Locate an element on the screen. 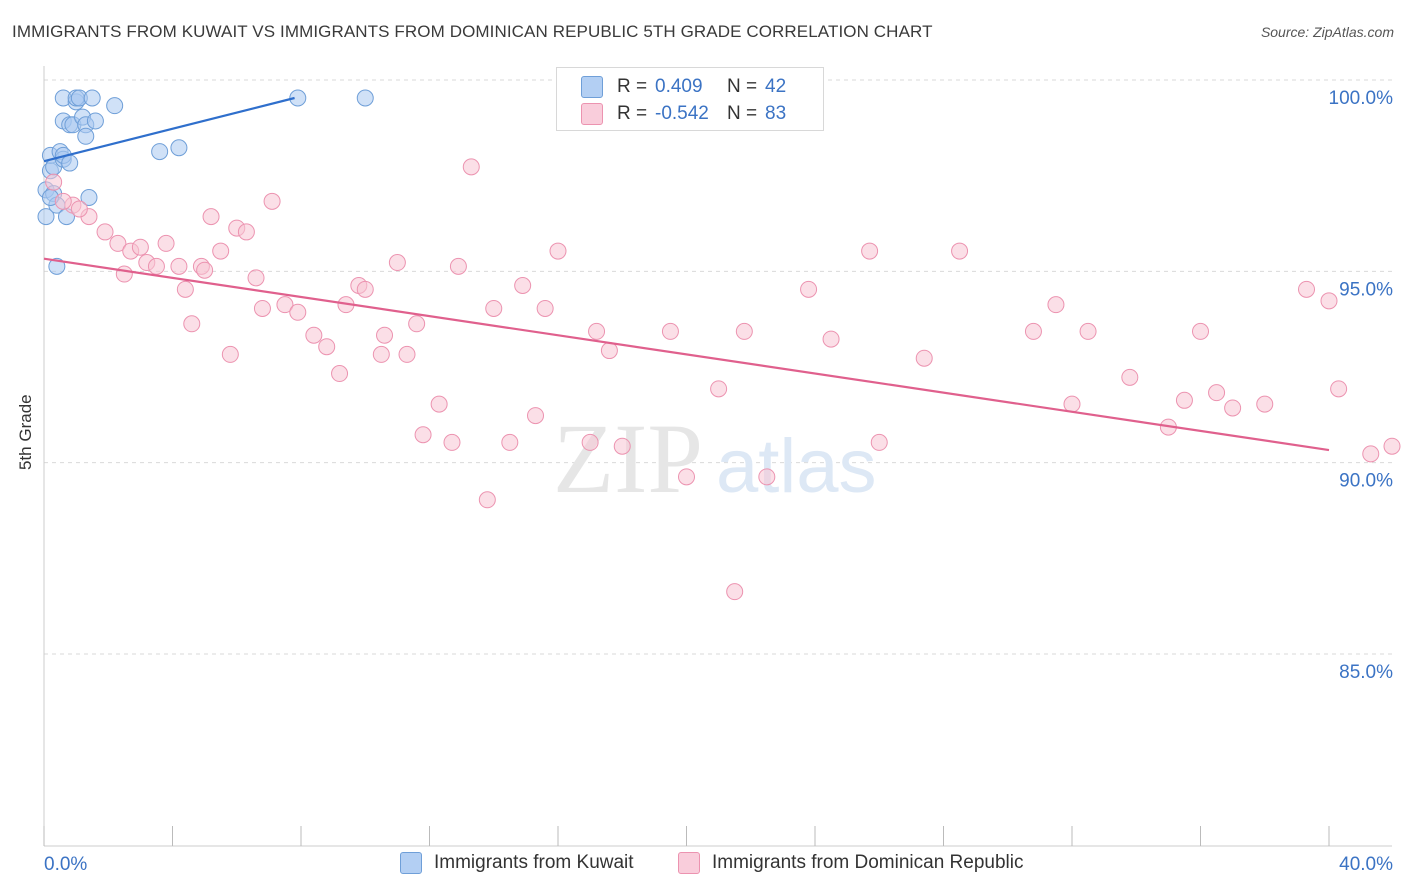 This screenshot has height=892, width=1406. legend-row-kuwait: R = 0.409 N = 42 is located at coordinates (671, 87).